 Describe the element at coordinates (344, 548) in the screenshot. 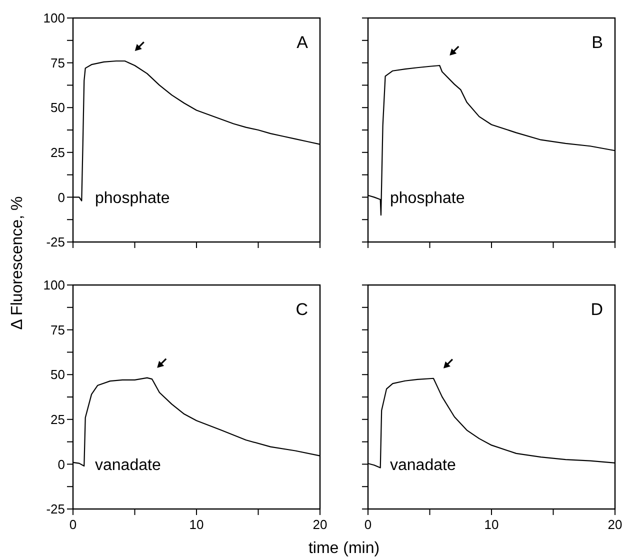

I see `x-axis-title: time (min)` at that location.